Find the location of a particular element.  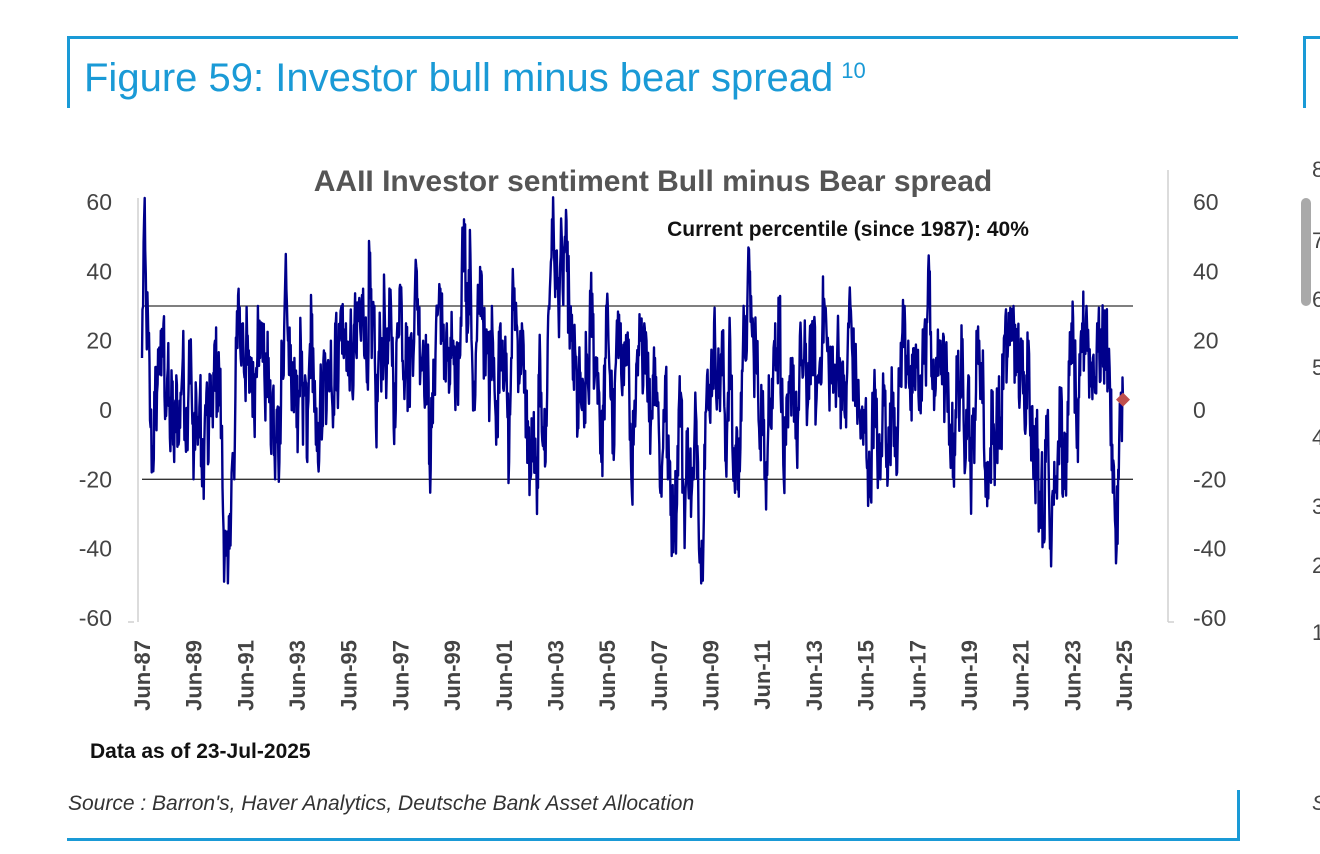

y-tick-label-left: -40 is located at coordinates (95, 549).